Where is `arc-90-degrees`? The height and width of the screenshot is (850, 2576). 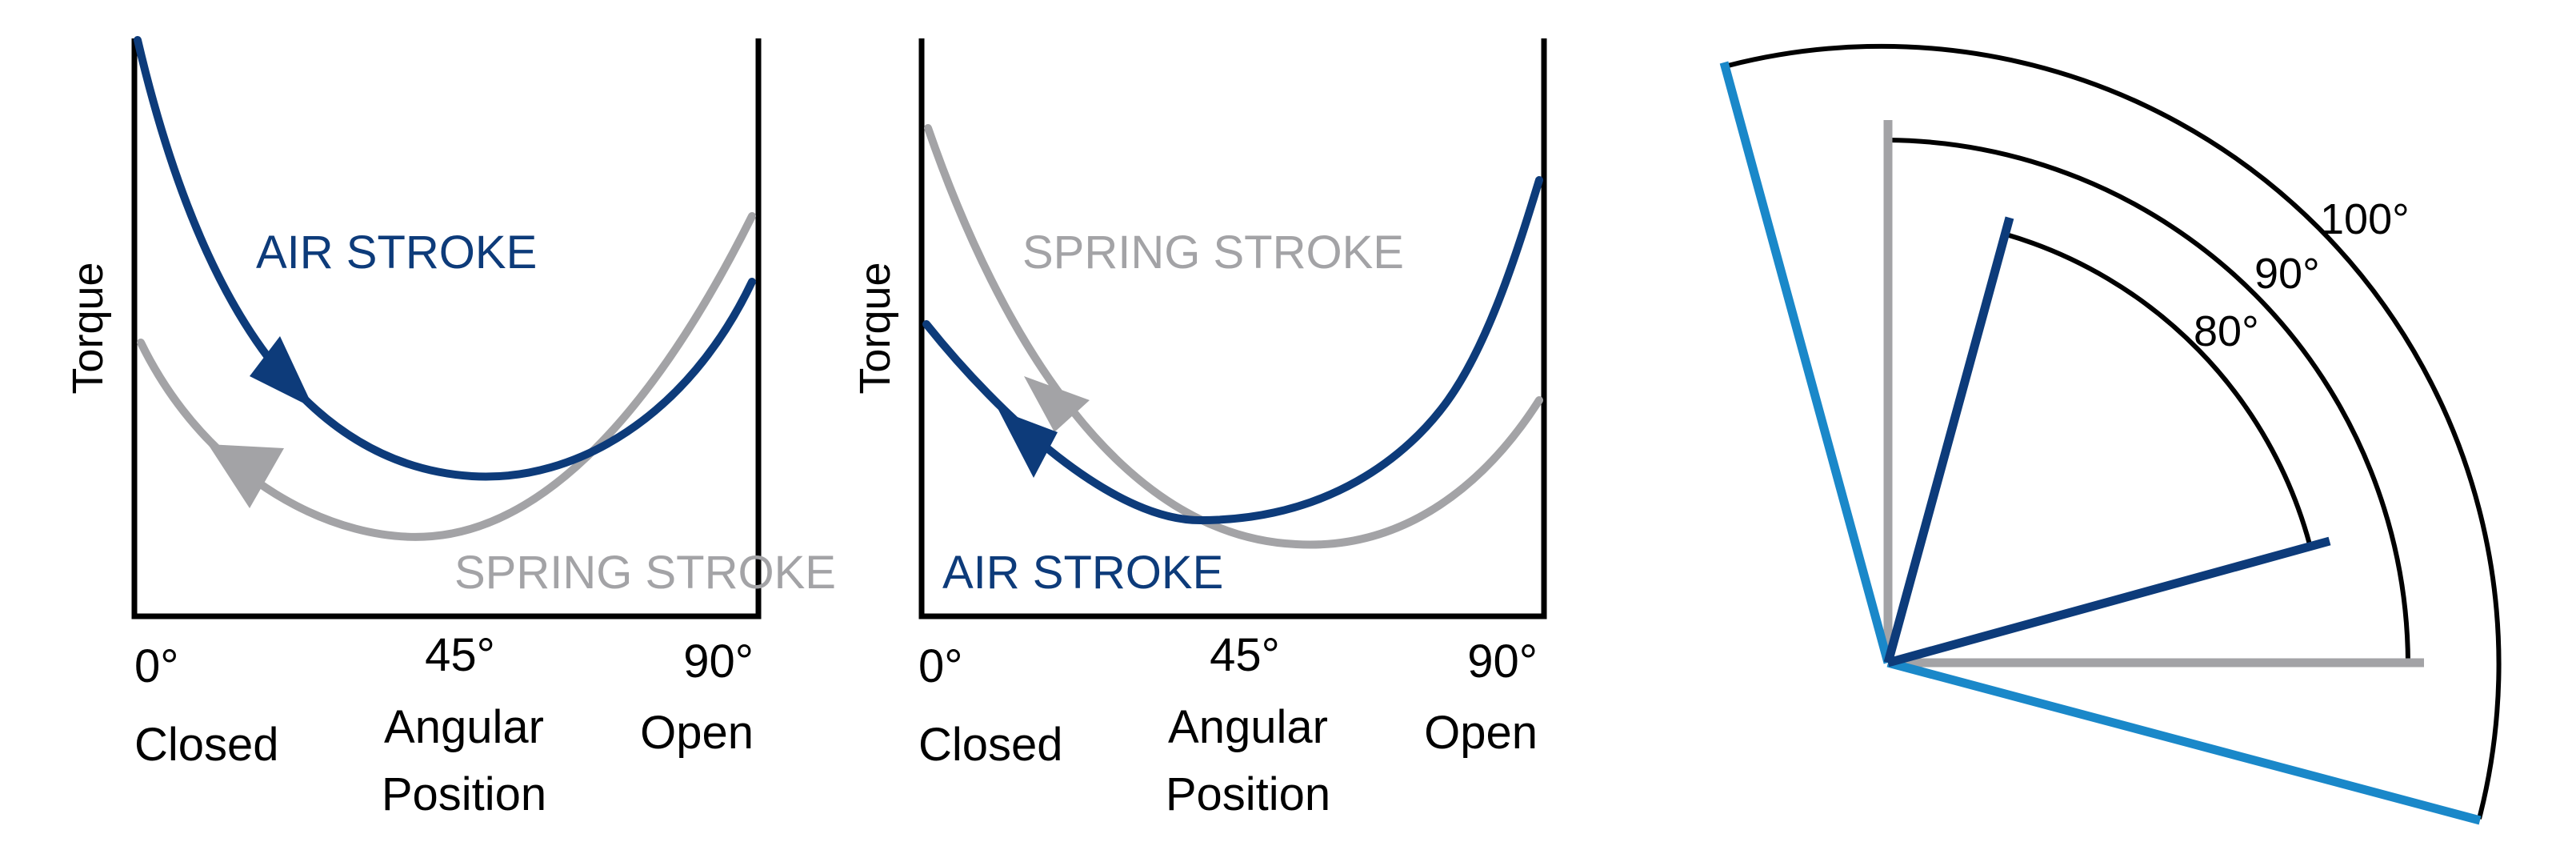 arc-90-degrees is located at coordinates (2148, 401).